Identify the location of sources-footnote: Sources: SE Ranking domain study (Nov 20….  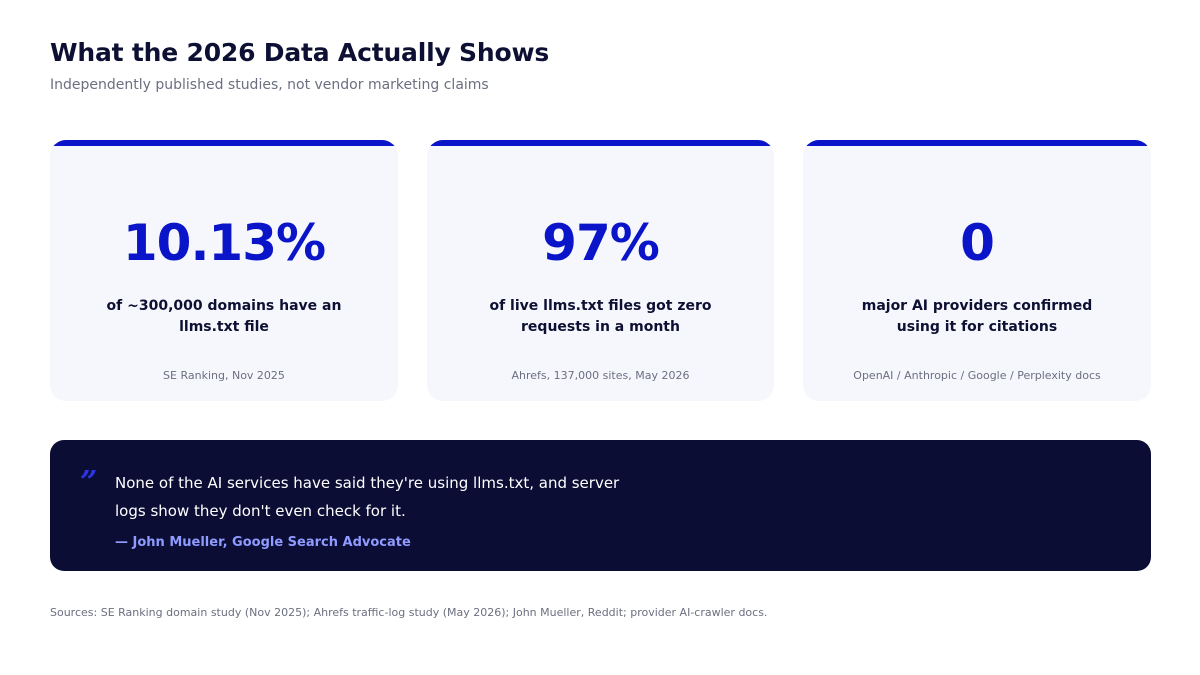
(409, 612).